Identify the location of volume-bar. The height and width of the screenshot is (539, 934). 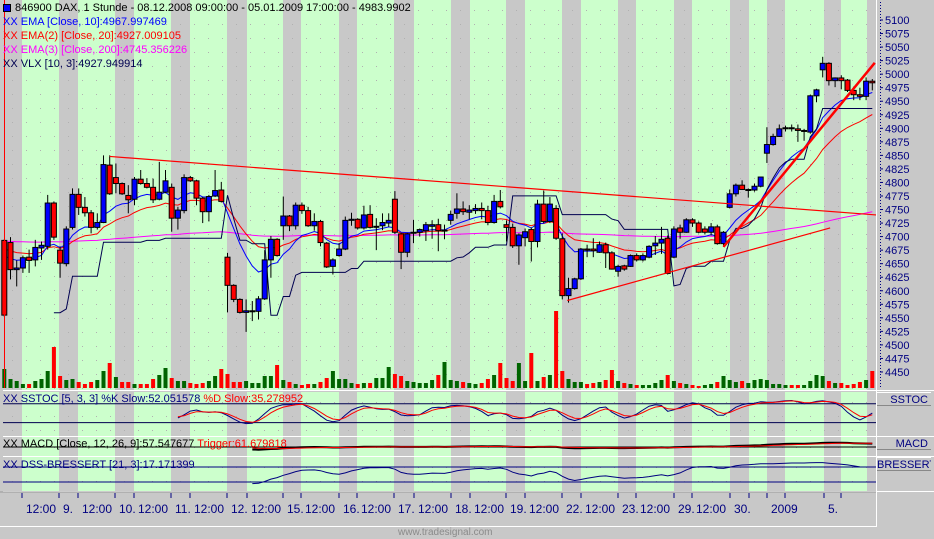
(320, 385).